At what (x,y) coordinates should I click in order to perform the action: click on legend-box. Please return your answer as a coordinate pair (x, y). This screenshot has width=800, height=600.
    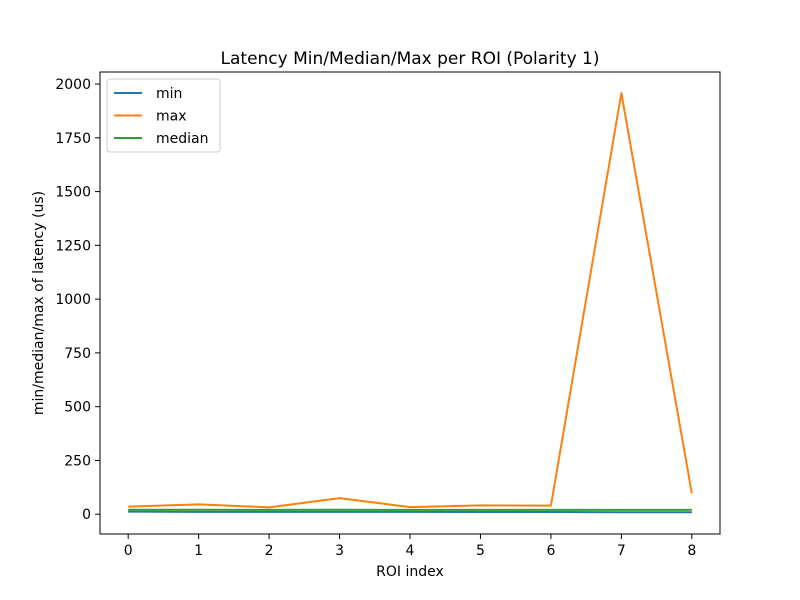
    Looking at the image, I should click on (163, 115).